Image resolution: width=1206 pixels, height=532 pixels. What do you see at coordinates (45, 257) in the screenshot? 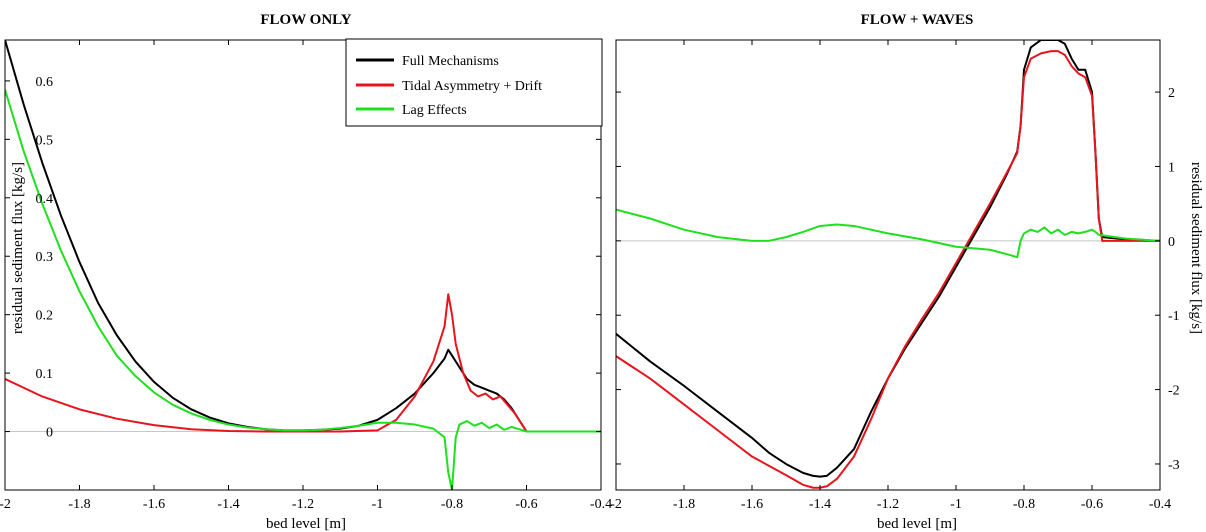
I see `y-tick-label: 0.3` at bounding box center [45, 257].